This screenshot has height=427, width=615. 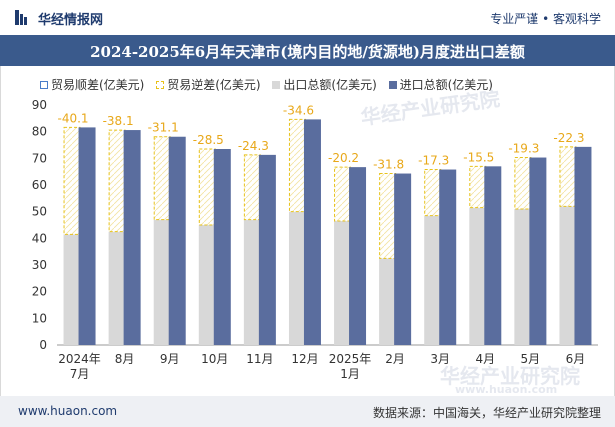 What do you see at coordinates (79, 359) in the screenshot?
I see `x-tick-label: 2024年` at bounding box center [79, 359].